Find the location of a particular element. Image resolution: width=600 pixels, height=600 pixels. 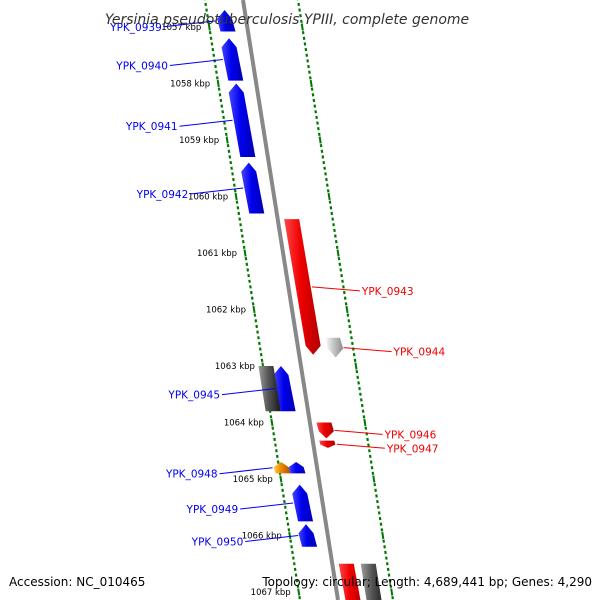

gene-0939-leader-line is located at coordinates (190, 24).